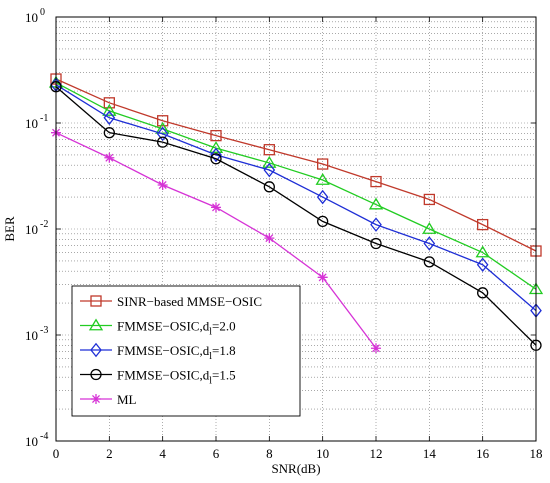 This screenshot has width=550, height=483. What do you see at coordinates (224, 350) in the screenshot?
I see `legend-label-suffix: =1.8` at bounding box center [224, 350].